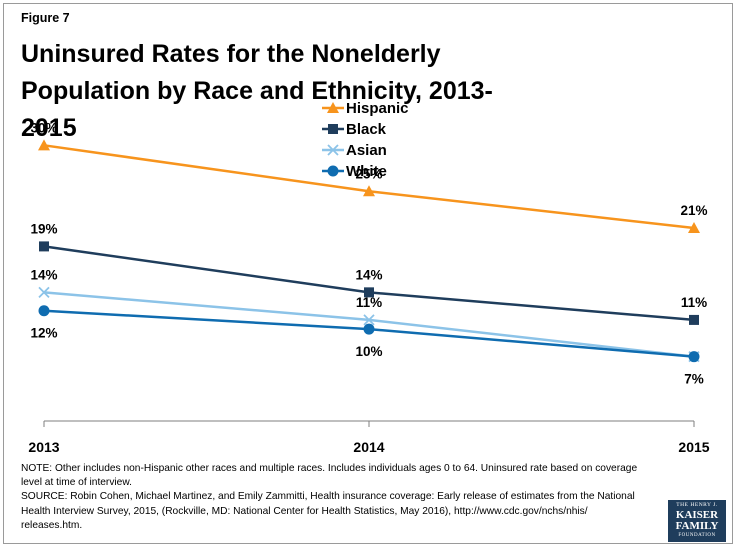 Image resolution: width=738 pixels, height=548 pixels. I want to click on data-label-hispanic-2013: 30%, so click(43, 127).